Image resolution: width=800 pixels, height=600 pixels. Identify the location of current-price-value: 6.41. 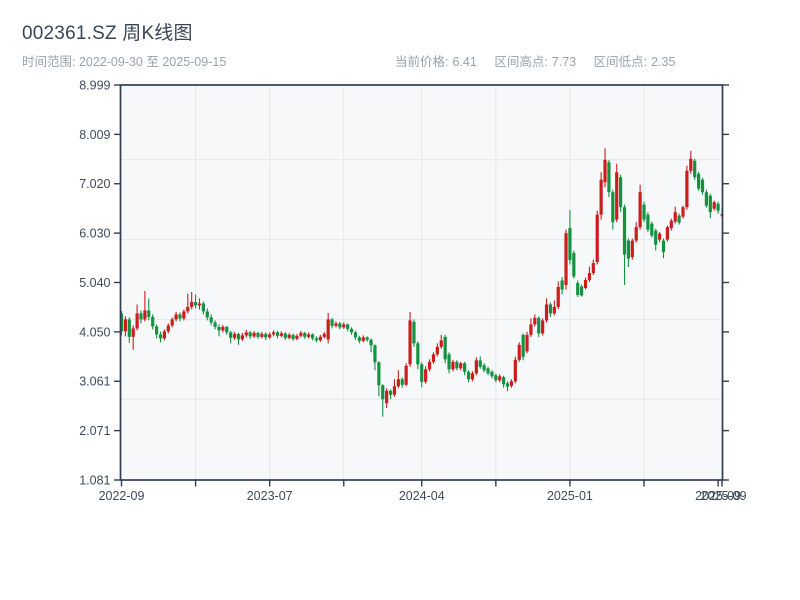
(464, 62).